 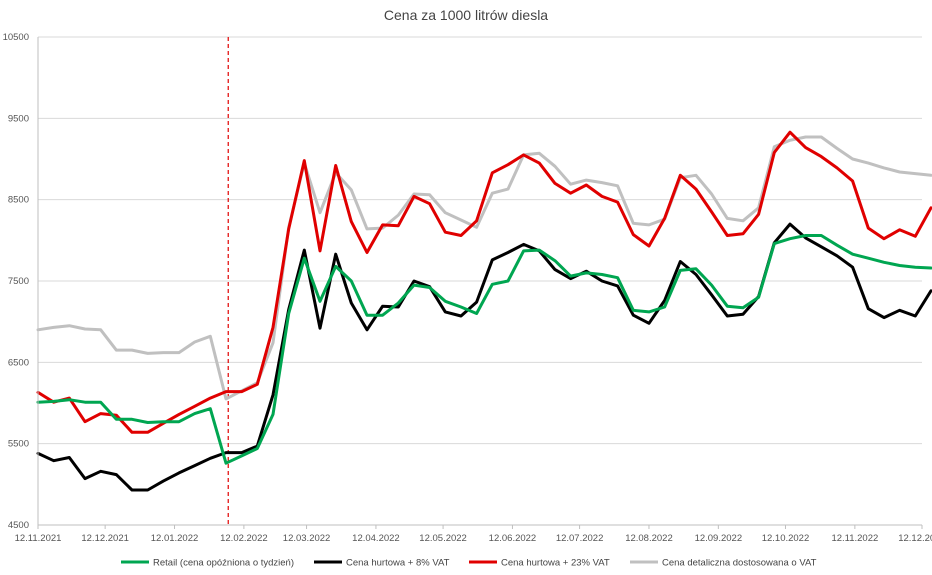 I want to click on x-tick-label: 12.11.2021, so click(x=38, y=538).